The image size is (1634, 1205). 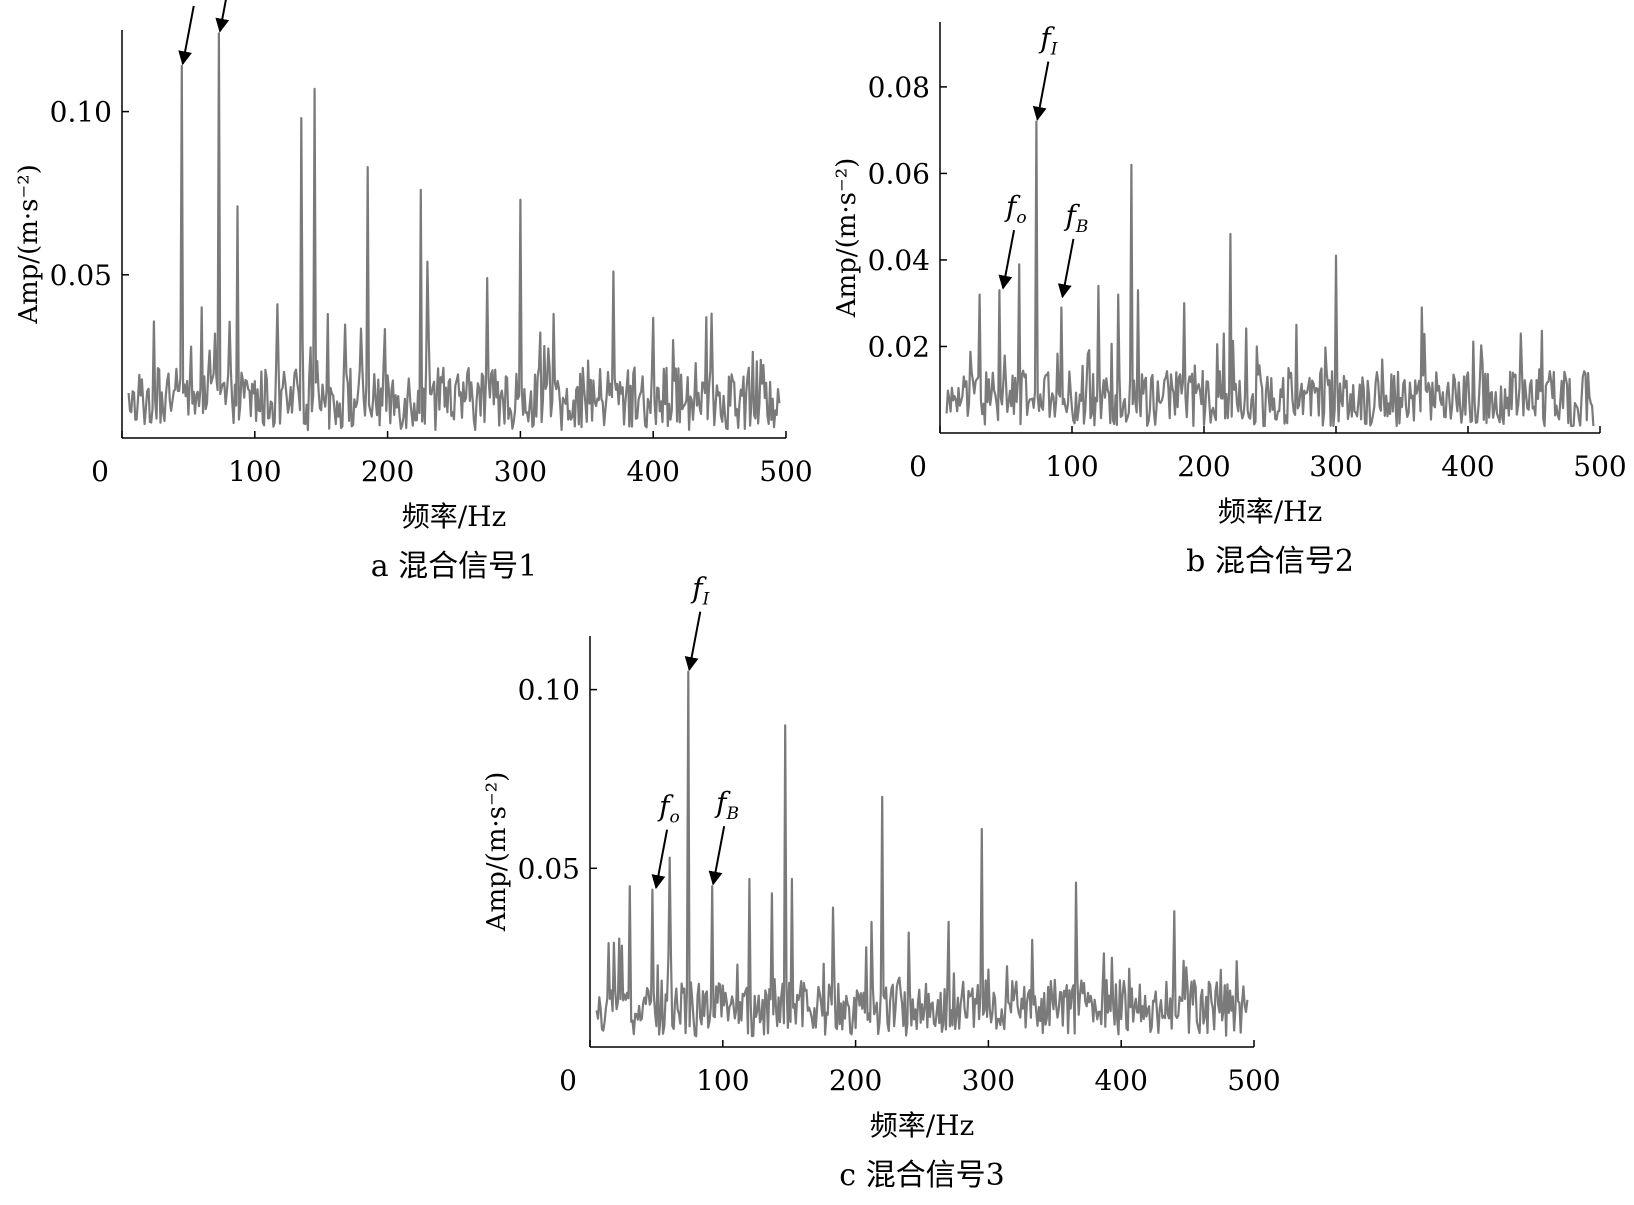 I want to click on chart-caption: b 混合信号2, so click(x=1270, y=561).